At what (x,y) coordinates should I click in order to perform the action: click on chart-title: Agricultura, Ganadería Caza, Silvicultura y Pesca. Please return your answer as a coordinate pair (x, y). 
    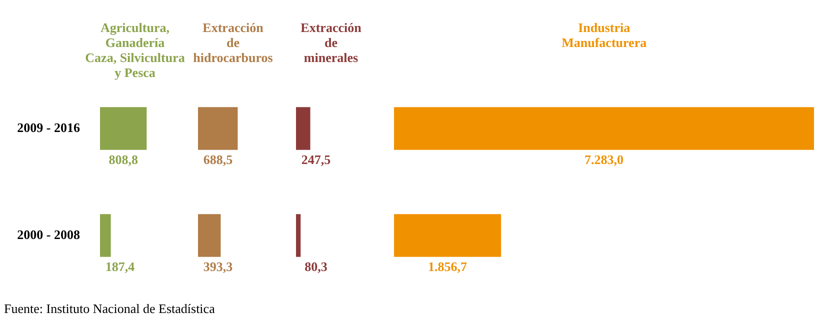
    Looking at the image, I should click on (135, 50).